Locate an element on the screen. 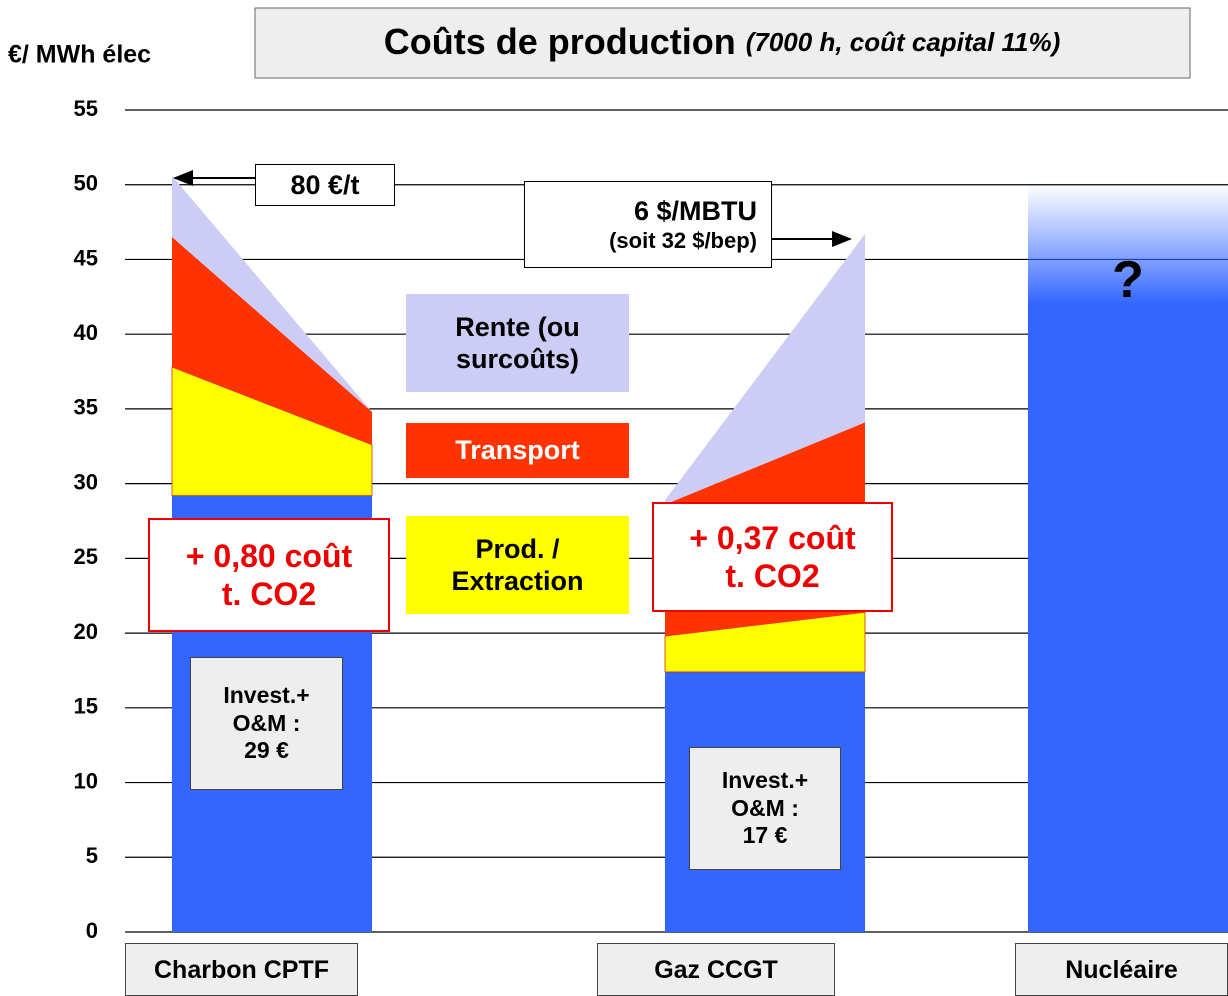  bar is located at coordinates (1128, 558).